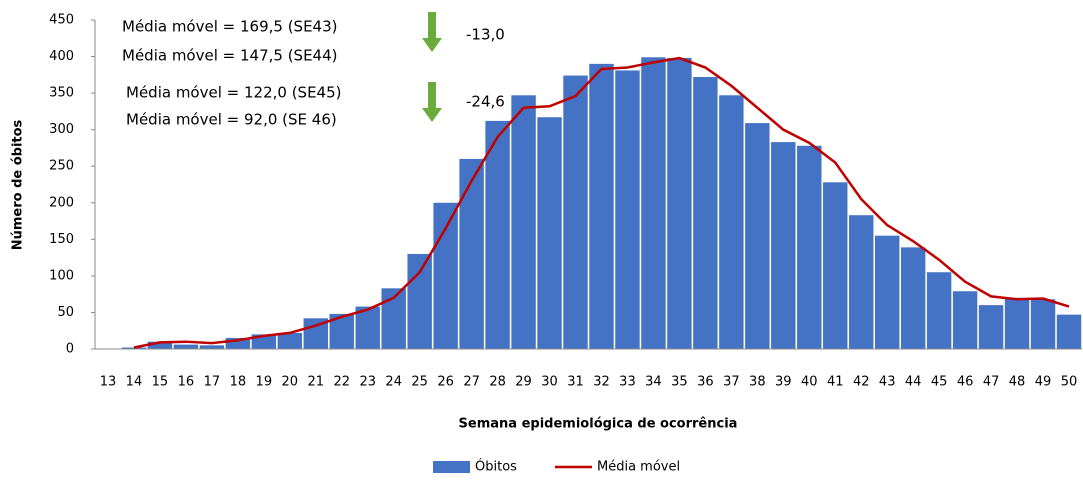  Describe the element at coordinates (887, 382) in the screenshot. I see `x-tick-label: 43` at that location.